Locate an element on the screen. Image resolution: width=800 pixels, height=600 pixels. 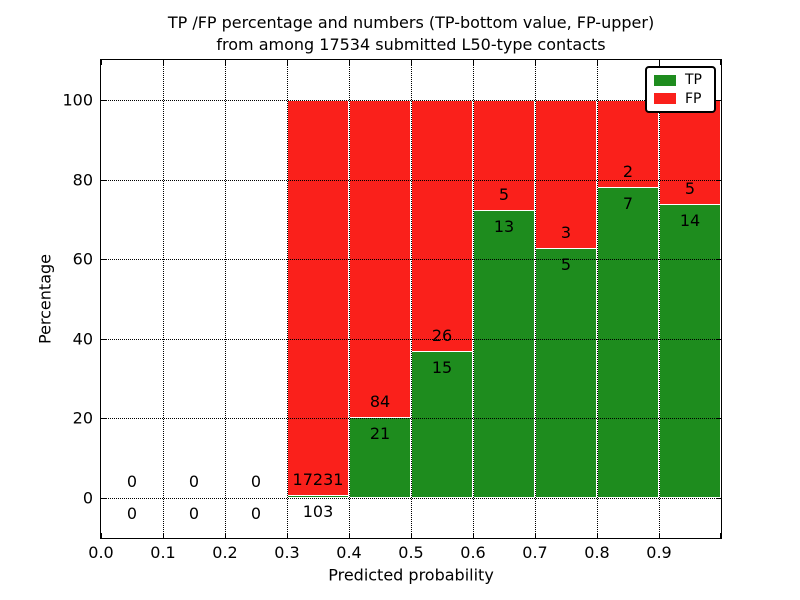
x-tick-label: 0.6 is located at coordinates (473, 552).